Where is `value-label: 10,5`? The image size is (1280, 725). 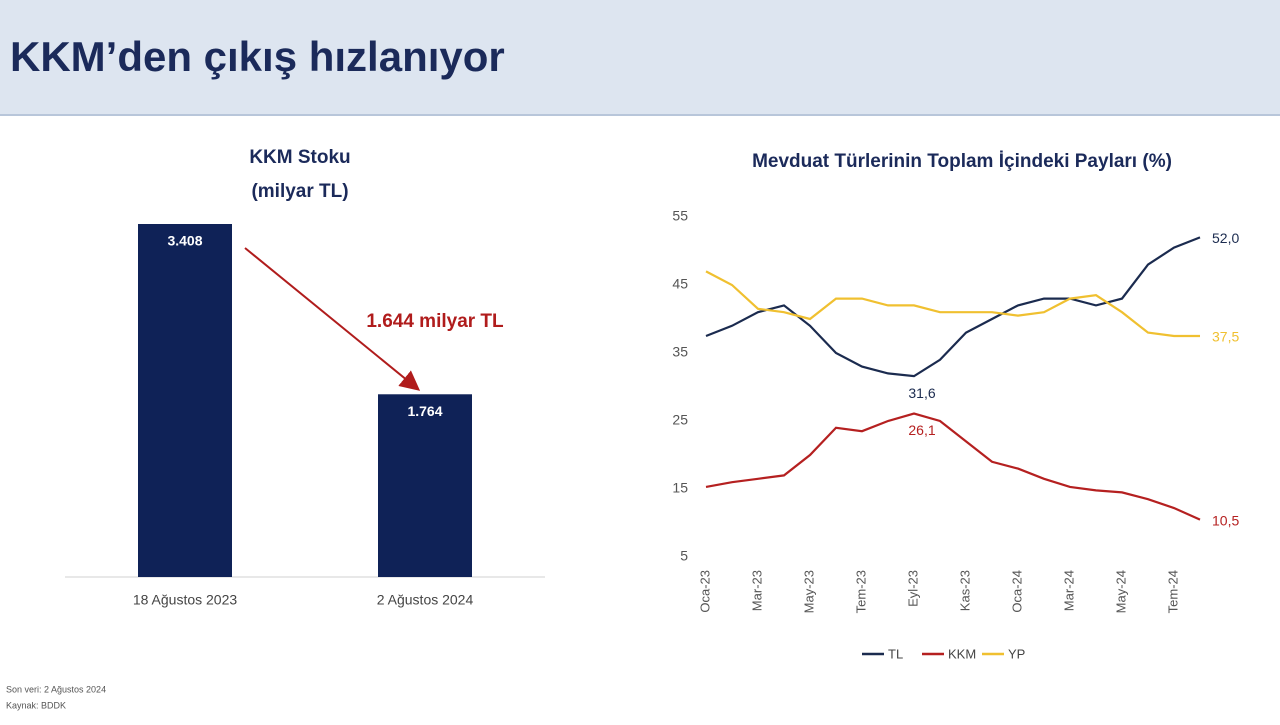 value-label: 10,5 is located at coordinates (1225, 520).